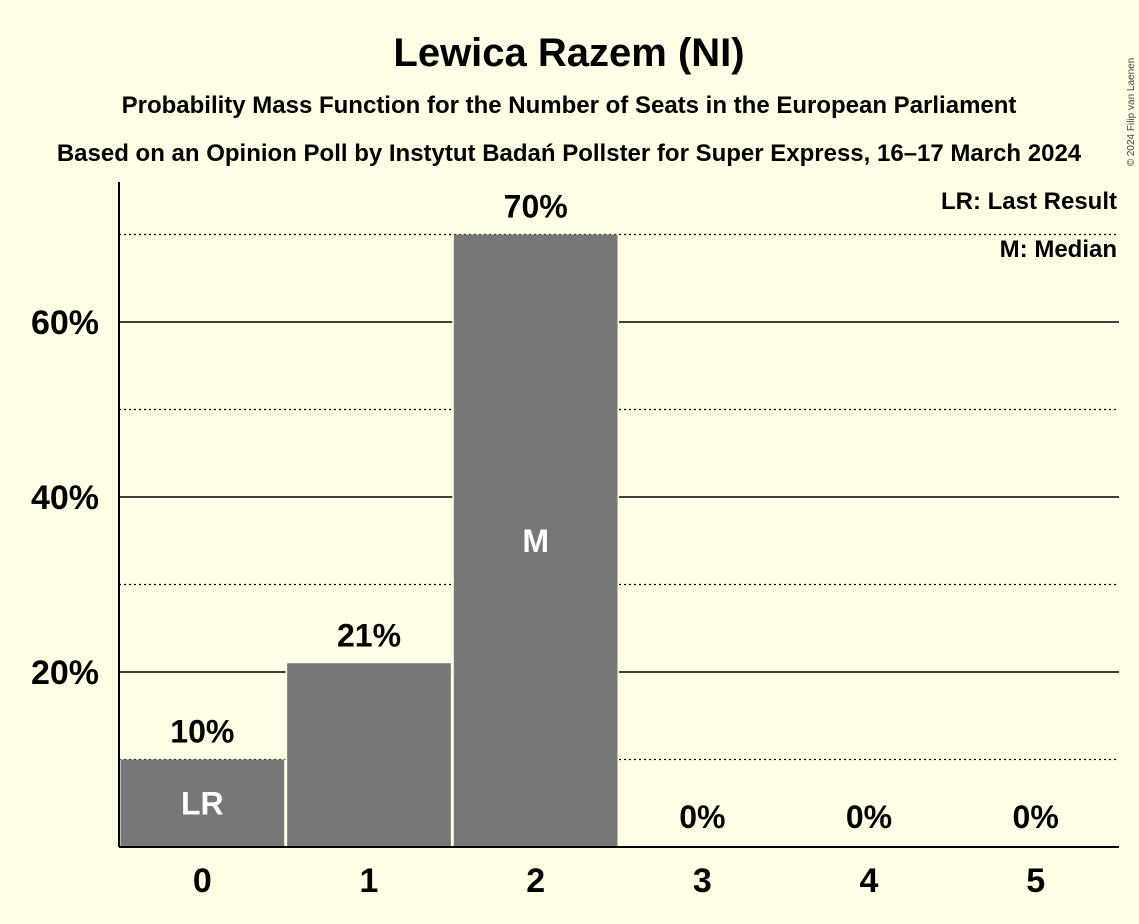  What do you see at coordinates (535, 881) in the screenshot?
I see `x-tick-label: 2` at bounding box center [535, 881].